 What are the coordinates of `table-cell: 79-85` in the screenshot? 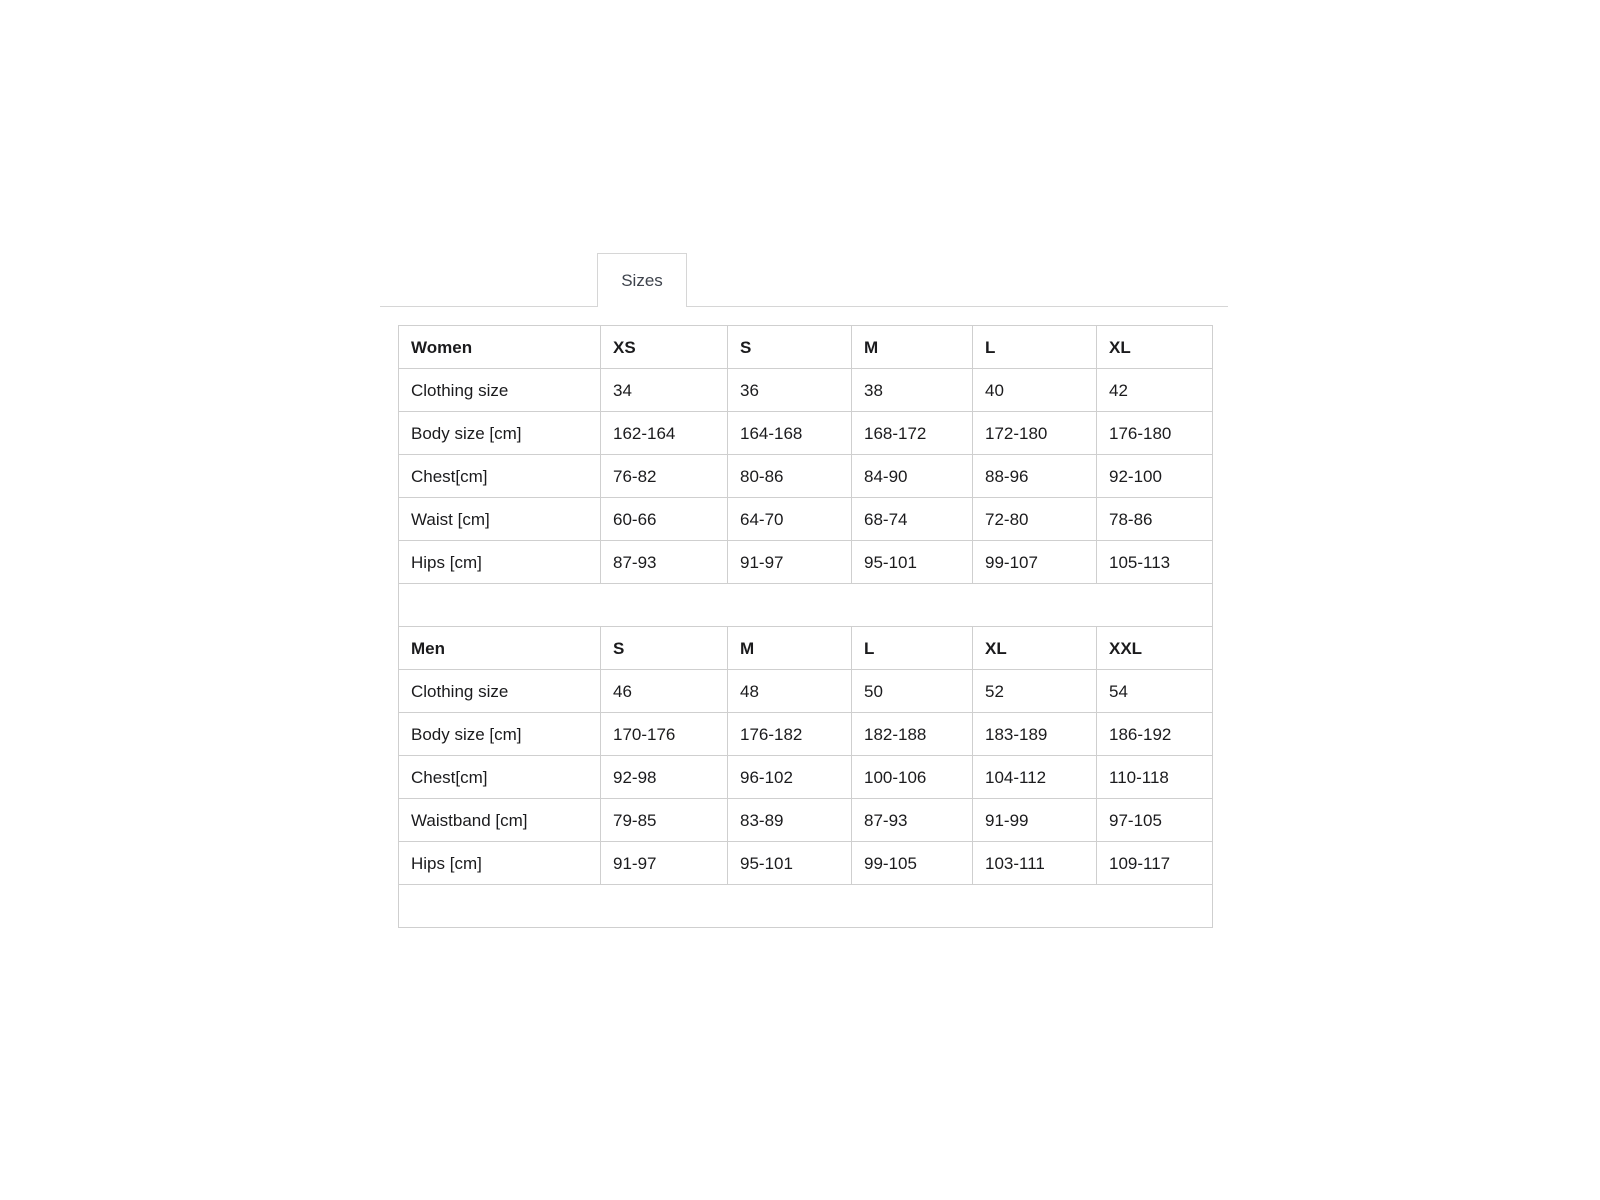 It's located at (664, 820).